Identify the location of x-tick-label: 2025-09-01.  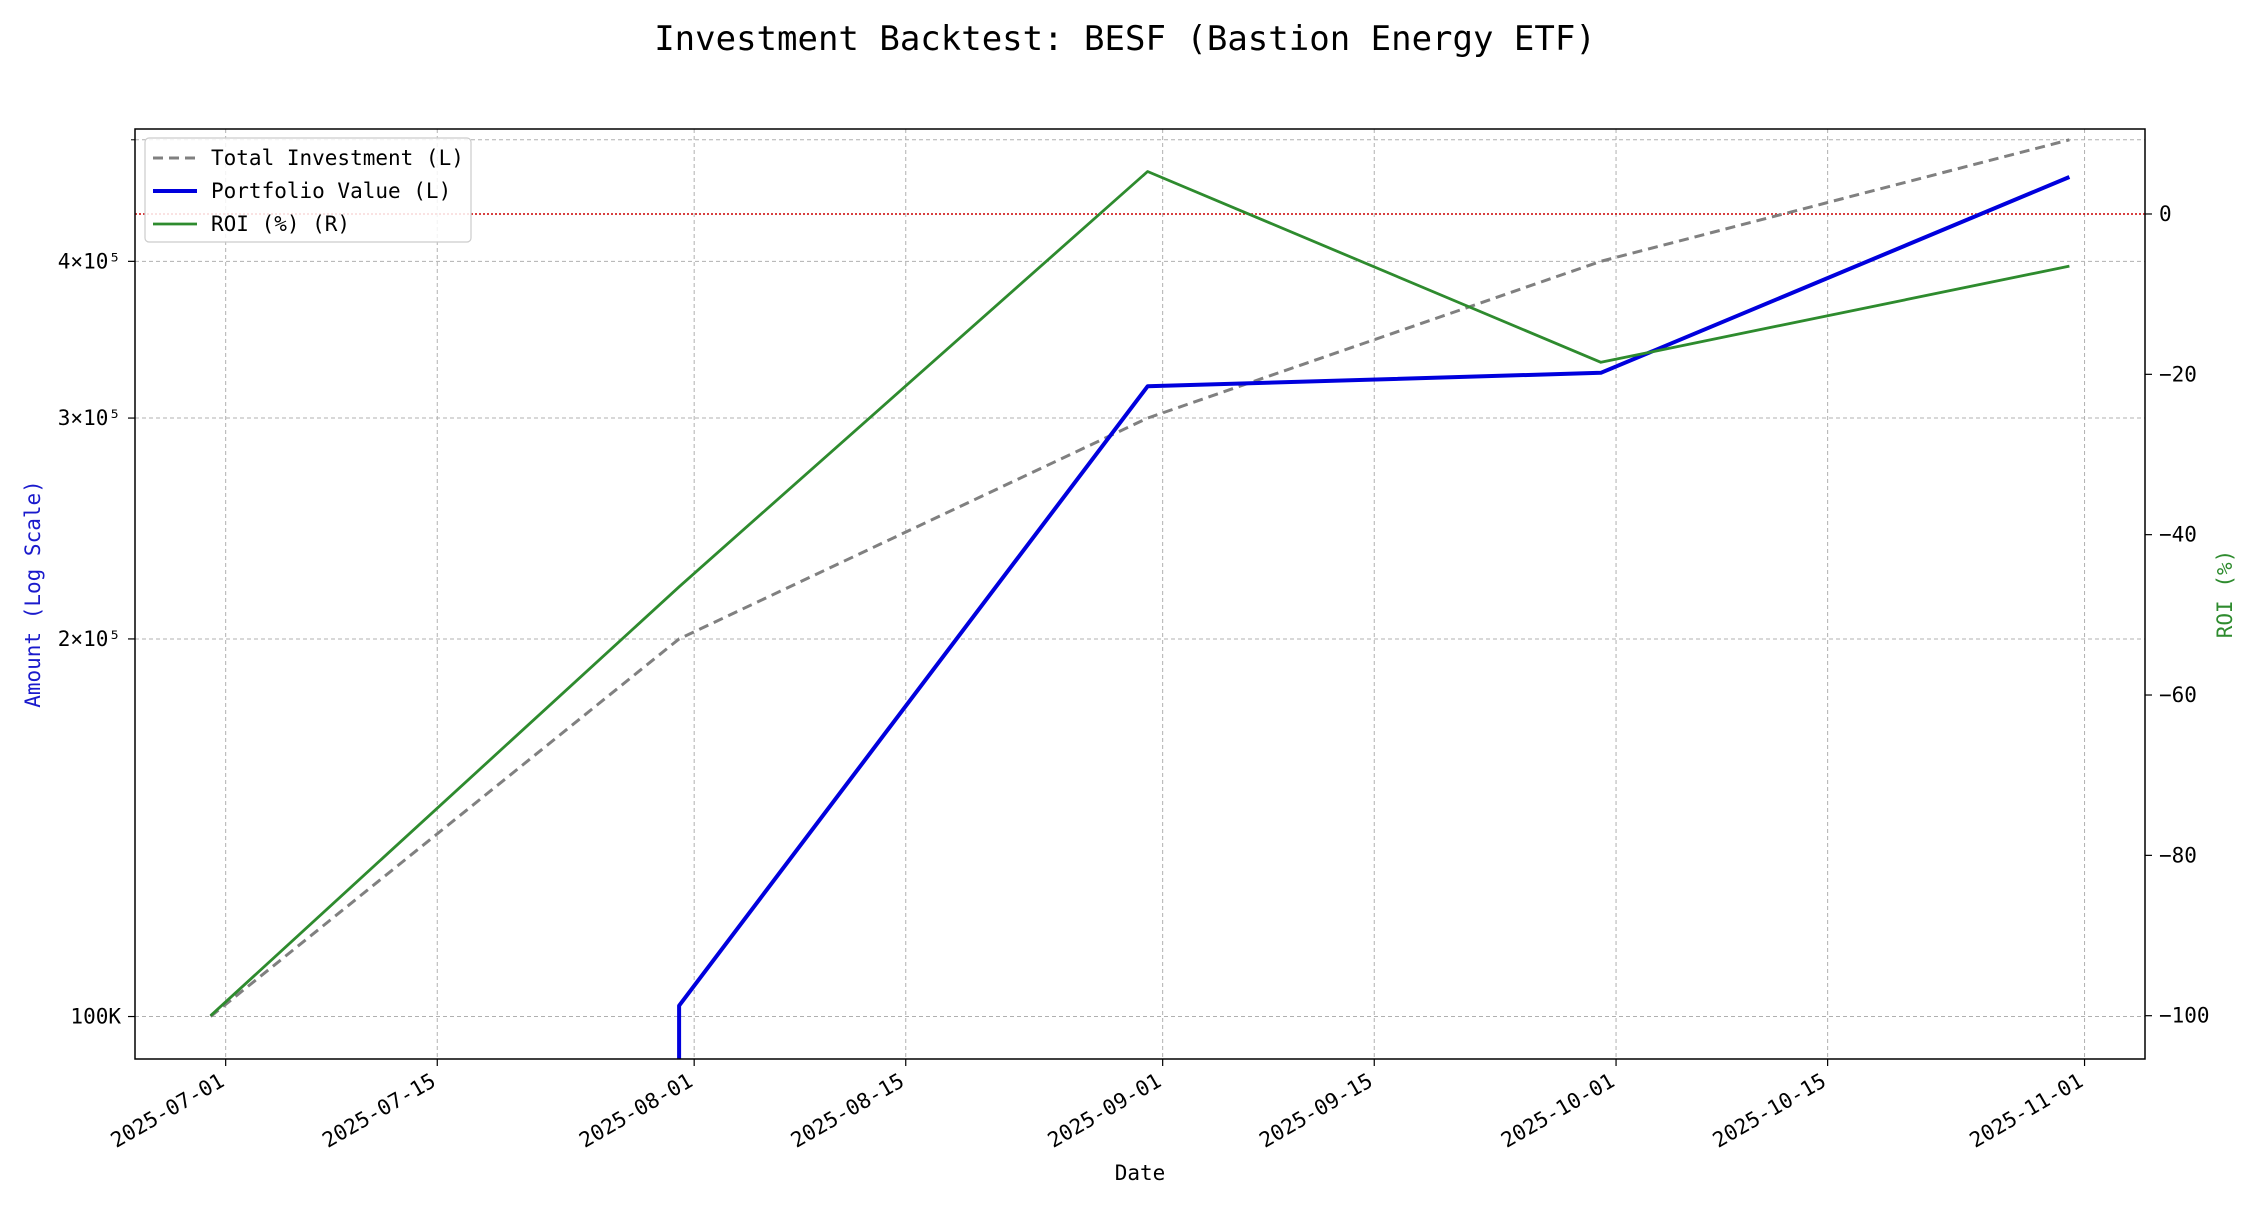
(1104, 1111).